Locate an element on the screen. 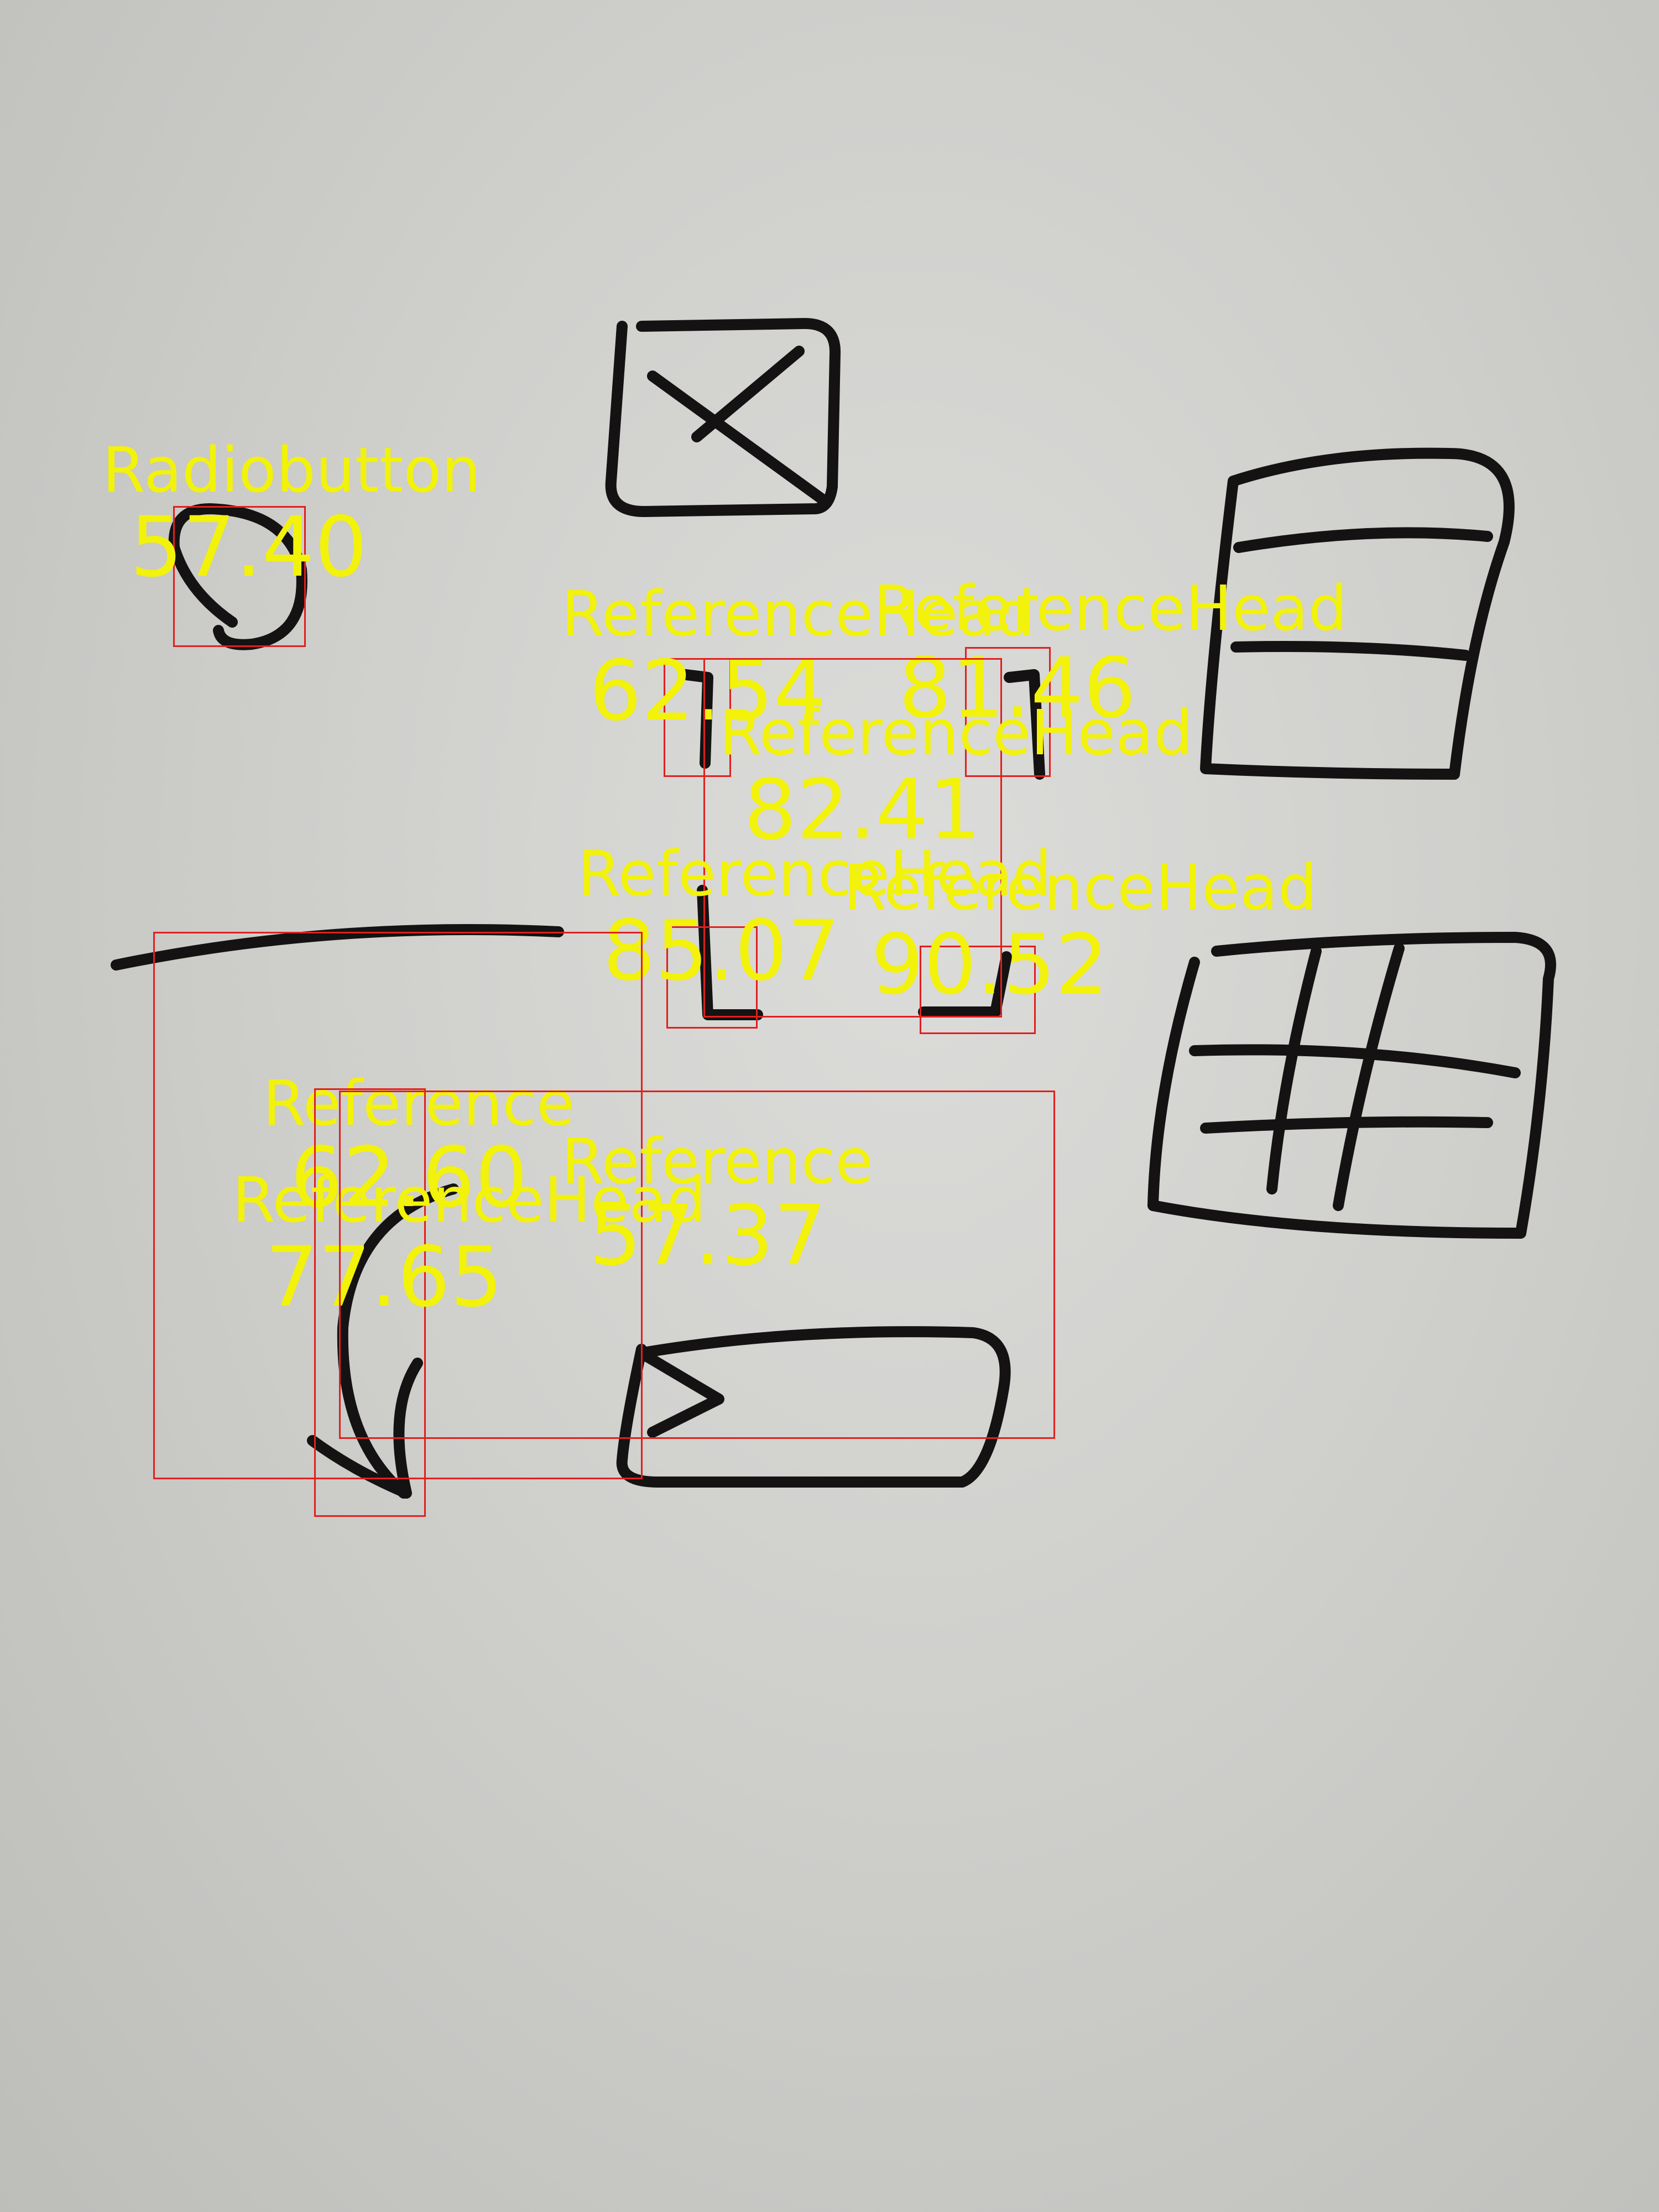 This screenshot has height=2212, width=1659. arrow-sketch is located at coordinates (338, 1211).